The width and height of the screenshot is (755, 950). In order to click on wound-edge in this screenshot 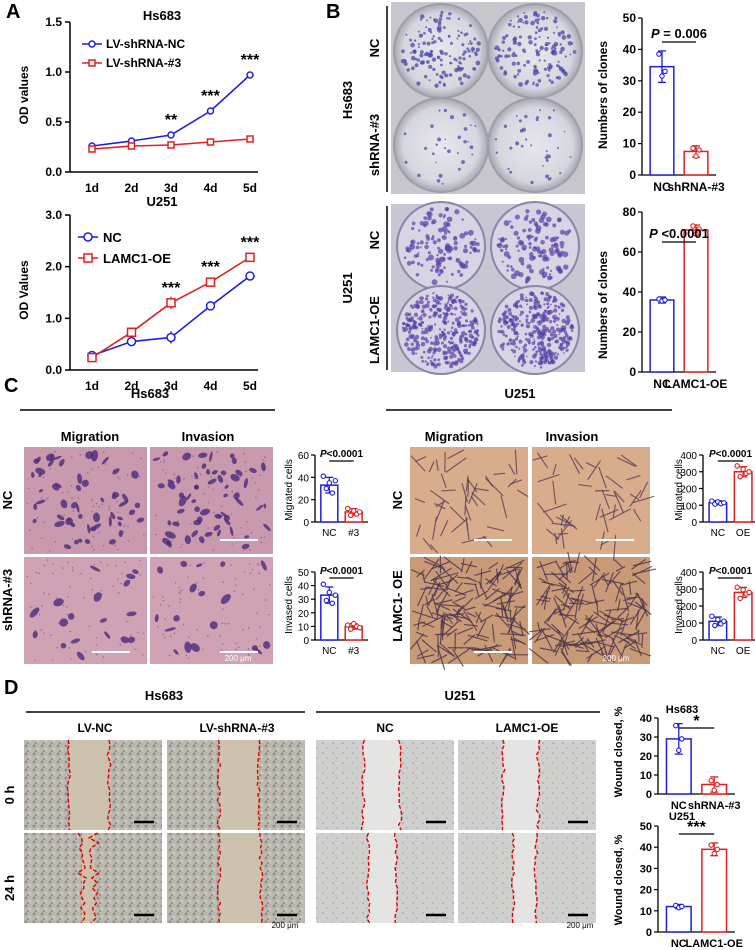, I will do `click(400, 785)`.